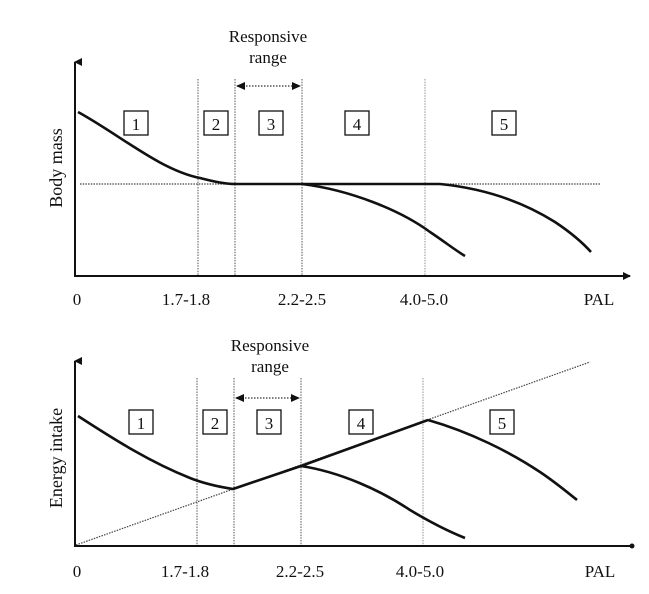  What do you see at coordinates (56, 168) in the screenshot?
I see `y-axis-label: Body mass` at bounding box center [56, 168].